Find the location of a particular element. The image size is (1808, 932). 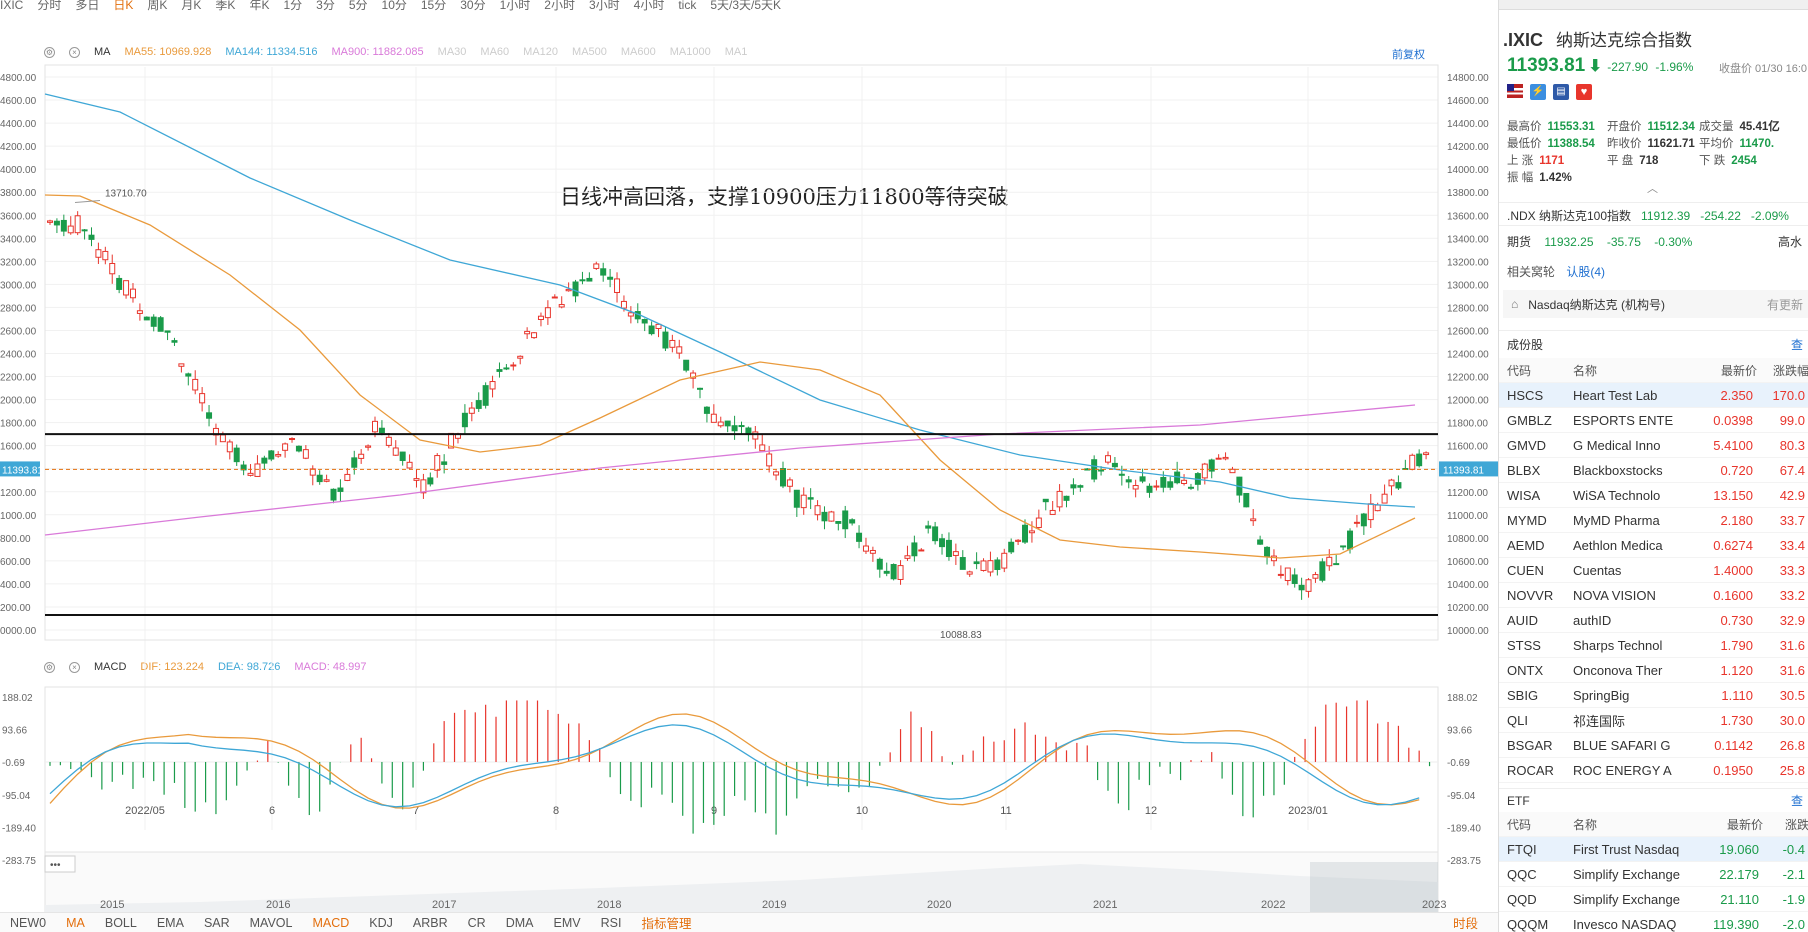

indicator-emv: EMV is located at coordinates (567, 922).